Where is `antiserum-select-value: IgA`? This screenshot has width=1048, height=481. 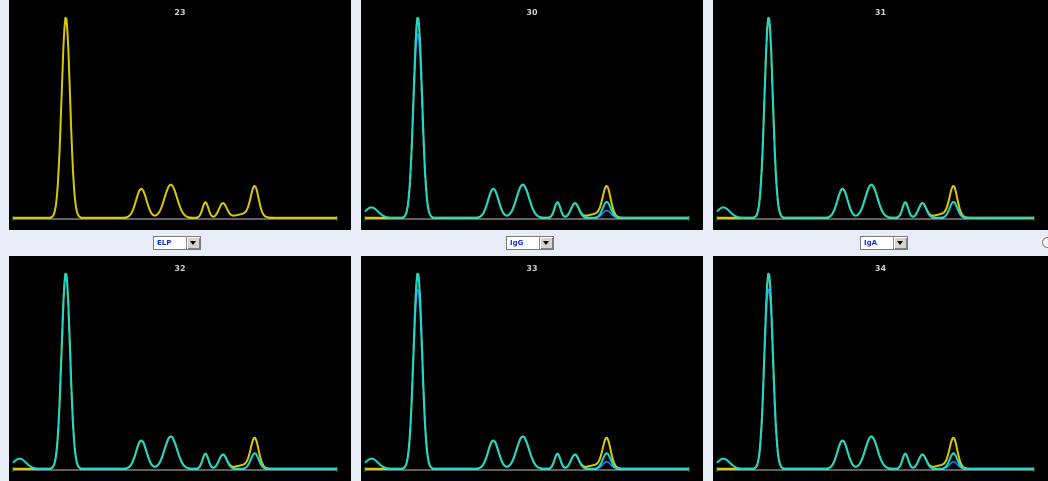 antiserum-select-value: IgA is located at coordinates (871, 243).